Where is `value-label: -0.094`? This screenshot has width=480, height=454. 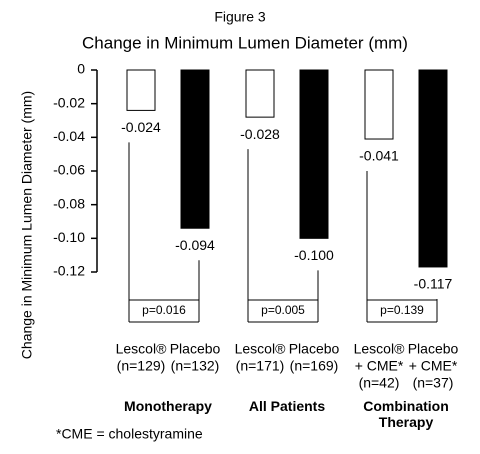
value-label: -0.094 is located at coordinates (195, 245).